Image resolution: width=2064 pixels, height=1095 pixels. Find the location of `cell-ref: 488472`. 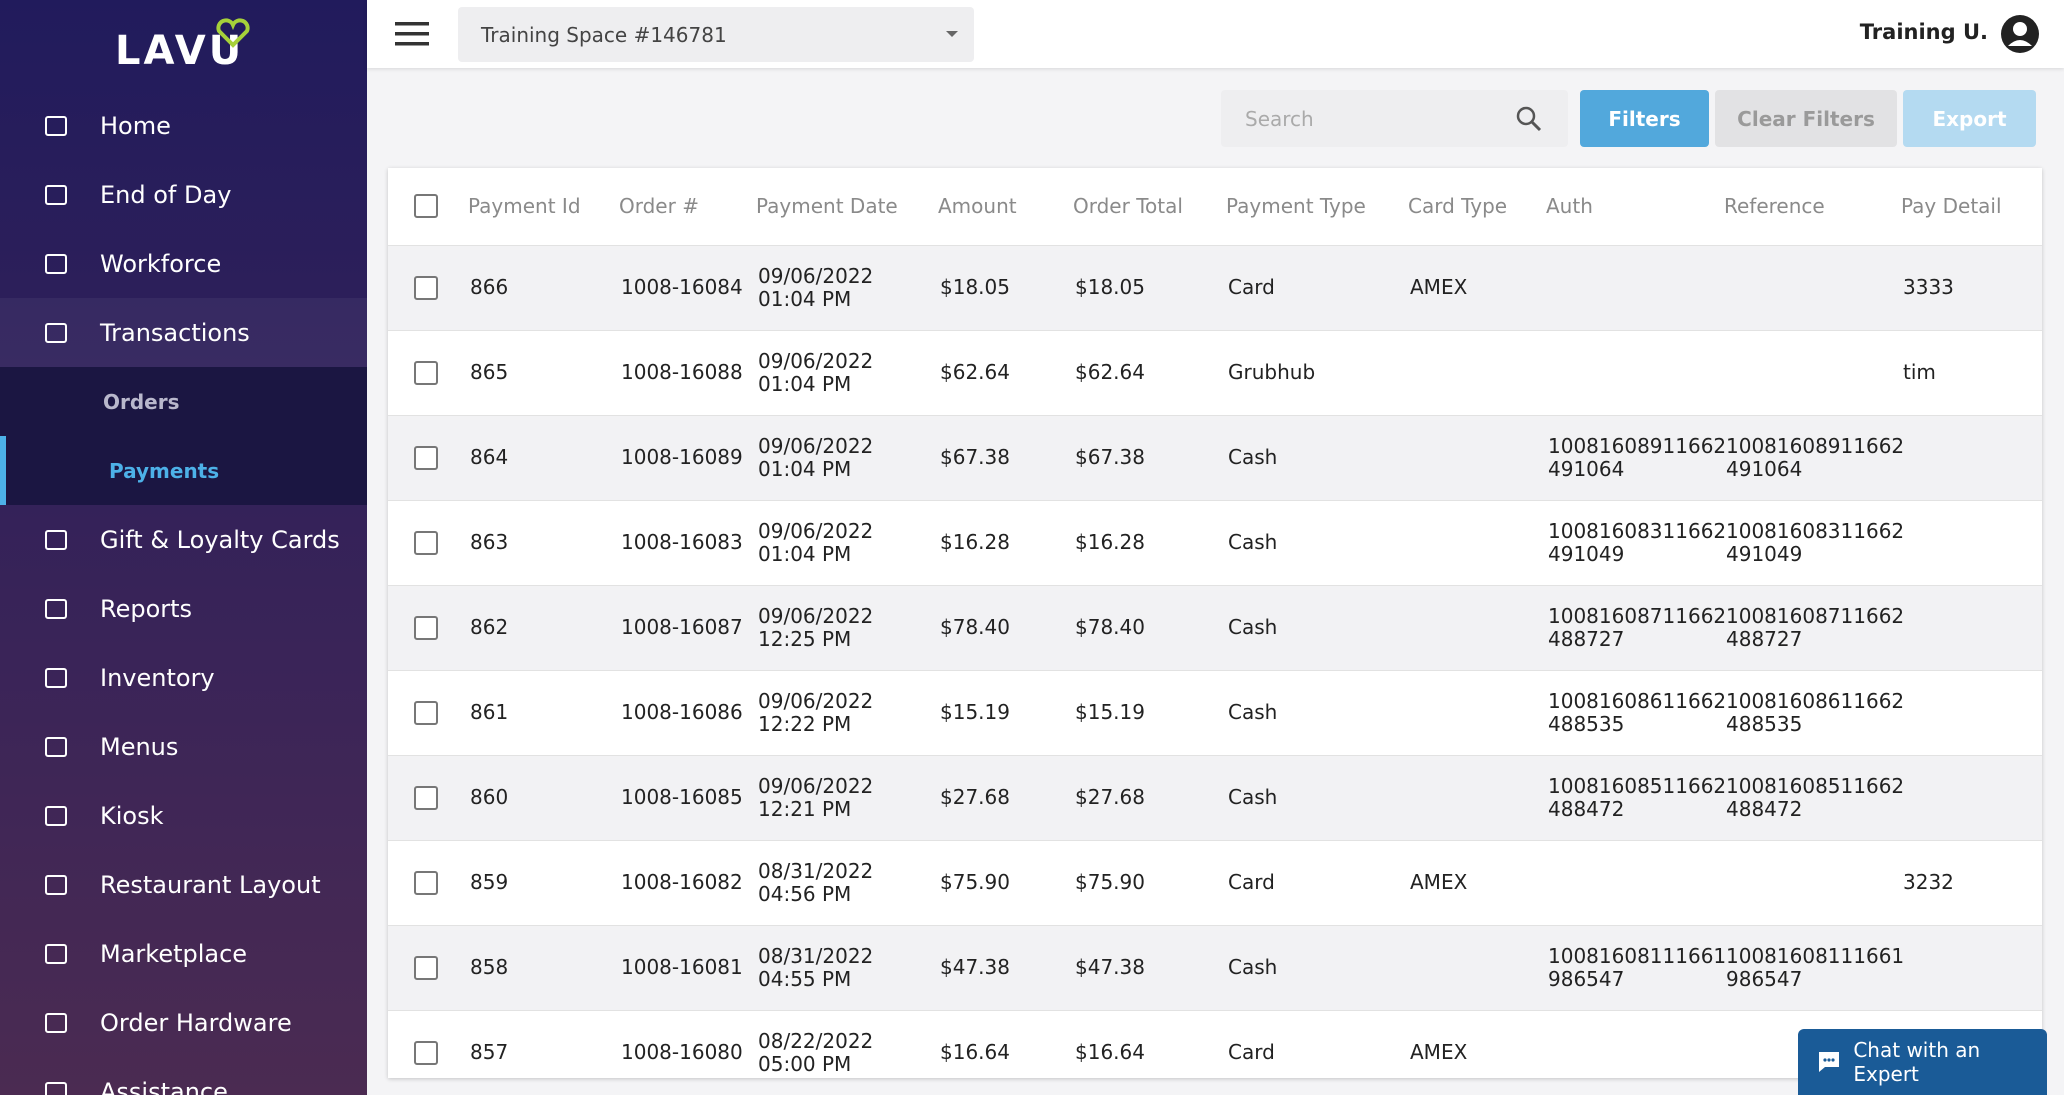

cell-ref: 488472 is located at coordinates (1764, 809).